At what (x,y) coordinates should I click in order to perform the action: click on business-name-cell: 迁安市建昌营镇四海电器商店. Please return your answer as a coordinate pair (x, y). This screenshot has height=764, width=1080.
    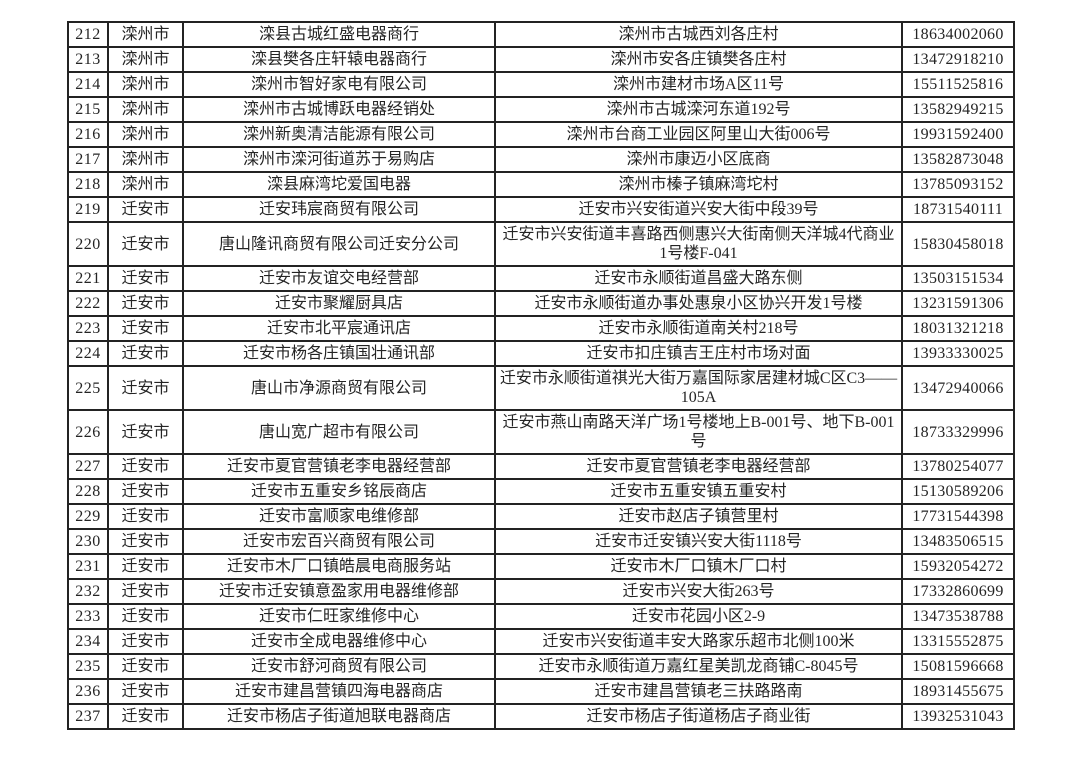
    Looking at the image, I should click on (339, 691).